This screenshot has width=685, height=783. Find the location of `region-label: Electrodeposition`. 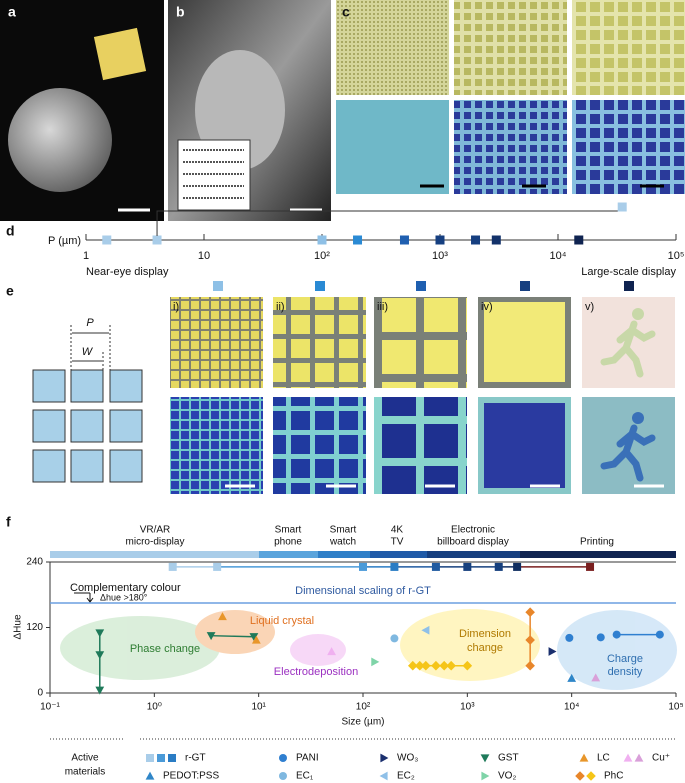

region-label: Electrodeposition is located at coordinates (316, 672).